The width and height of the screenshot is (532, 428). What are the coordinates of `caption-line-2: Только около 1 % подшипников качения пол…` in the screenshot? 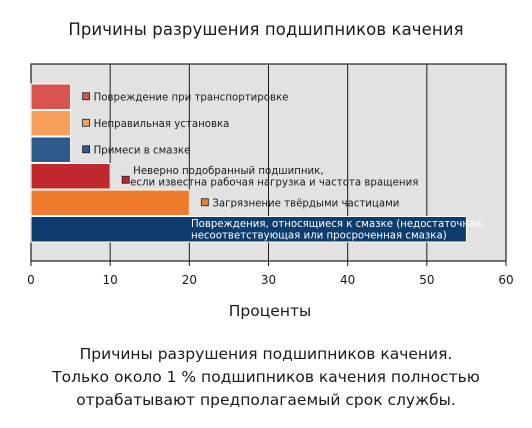 It's located at (266, 377).